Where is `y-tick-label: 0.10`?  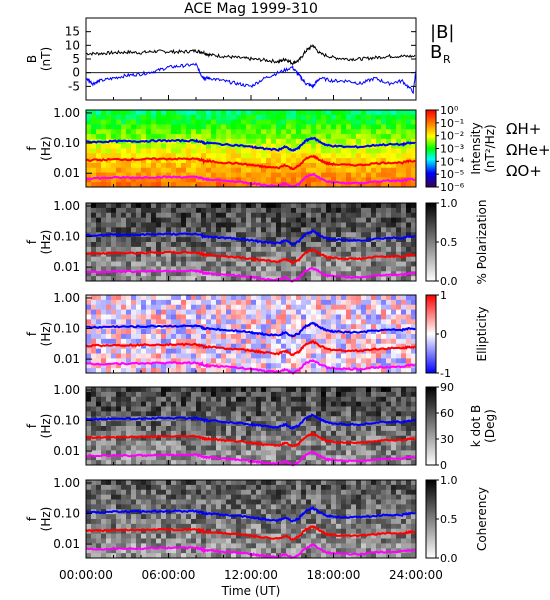 y-tick-label: 0.10 is located at coordinates (66, 329).